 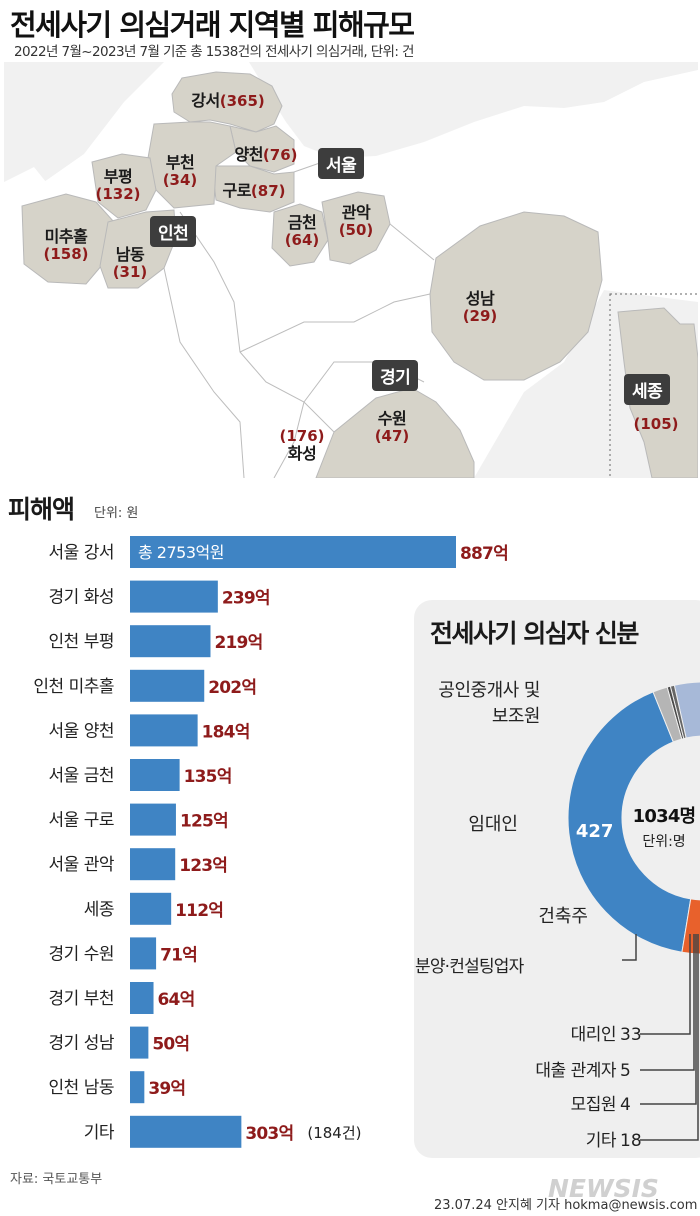 What do you see at coordinates (204, 822) in the screenshot?
I see `bar-value-label: 125억` at bounding box center [204, 822].